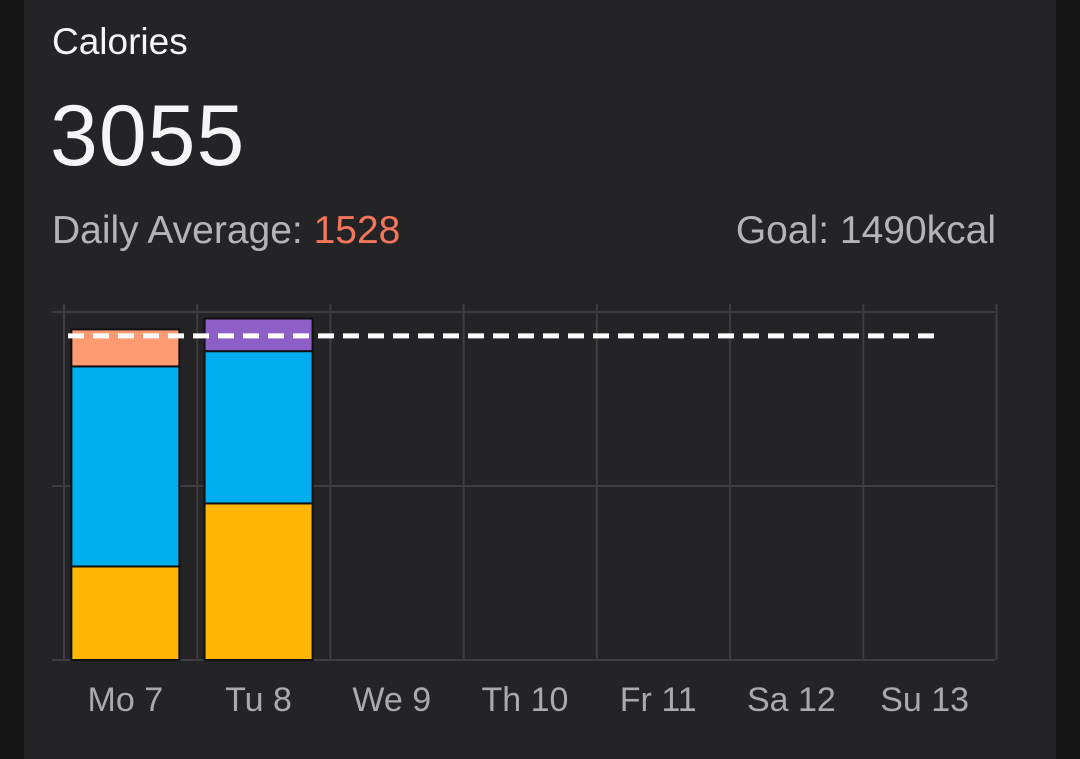 The height and width of the screenshot is (759, 1080). What do you see at coordinates (658, 700) in the screenshot?
I see `x-tick-label: Fr 11` at bounding box center [658, 700].